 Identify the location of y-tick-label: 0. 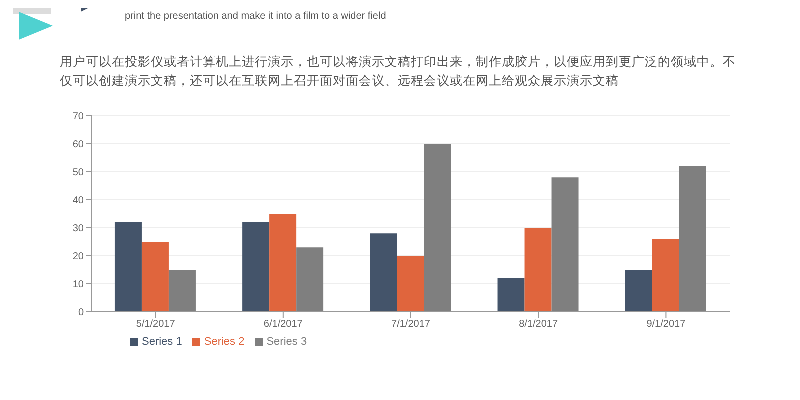
(81, 313).